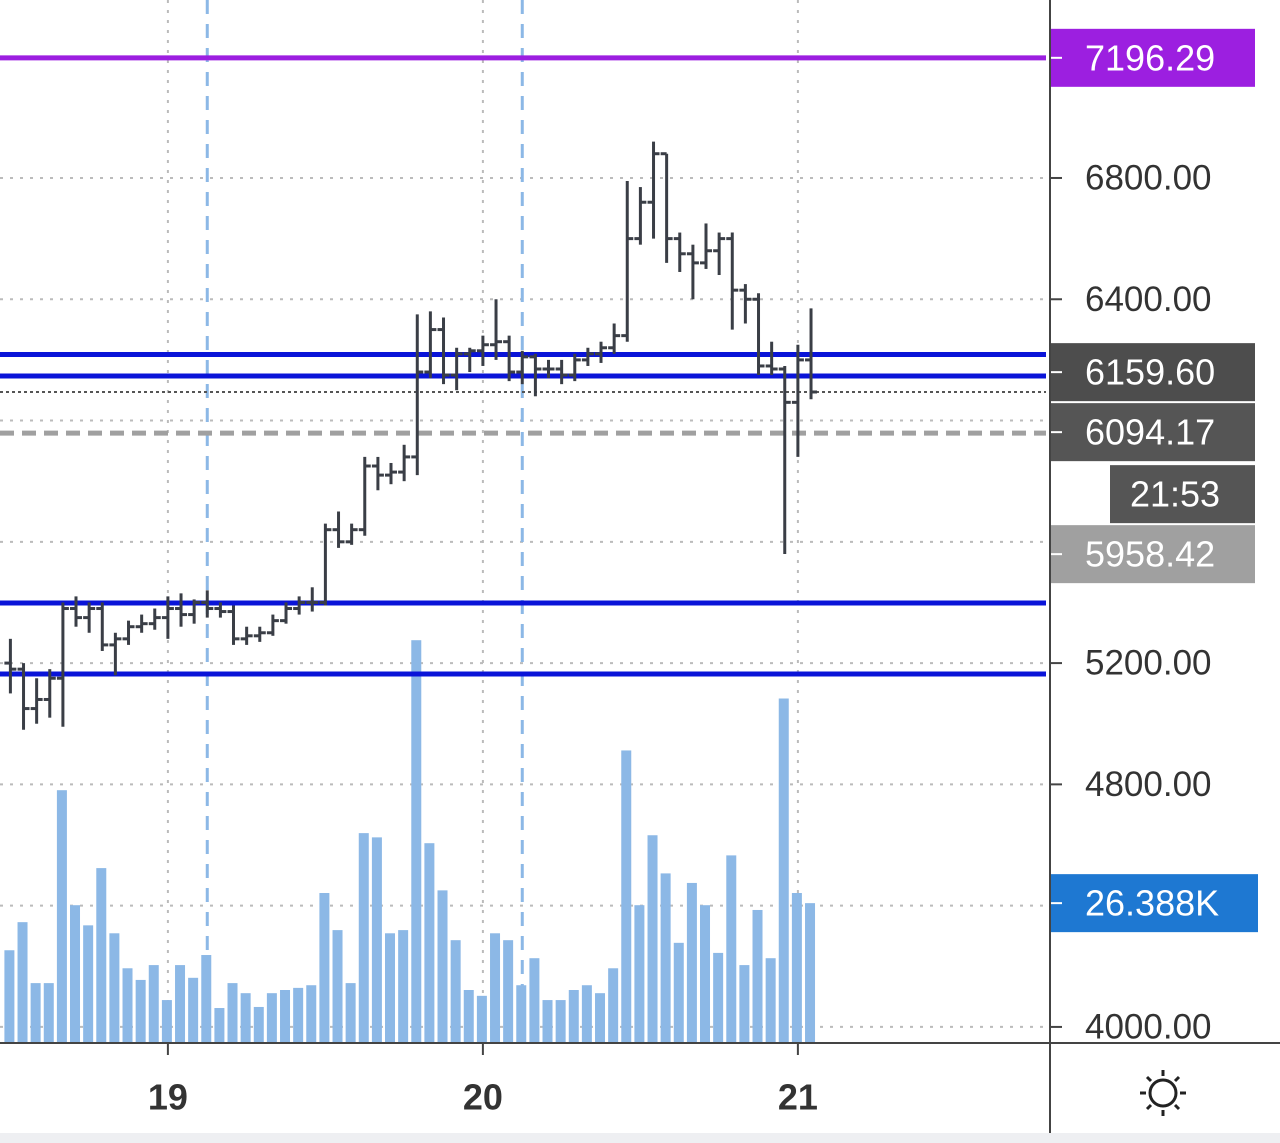 Image resolution: width=1280 pixels, height=1143 pixels. I want to click on y-tick-label: 6400.00, so click(1148, 299).